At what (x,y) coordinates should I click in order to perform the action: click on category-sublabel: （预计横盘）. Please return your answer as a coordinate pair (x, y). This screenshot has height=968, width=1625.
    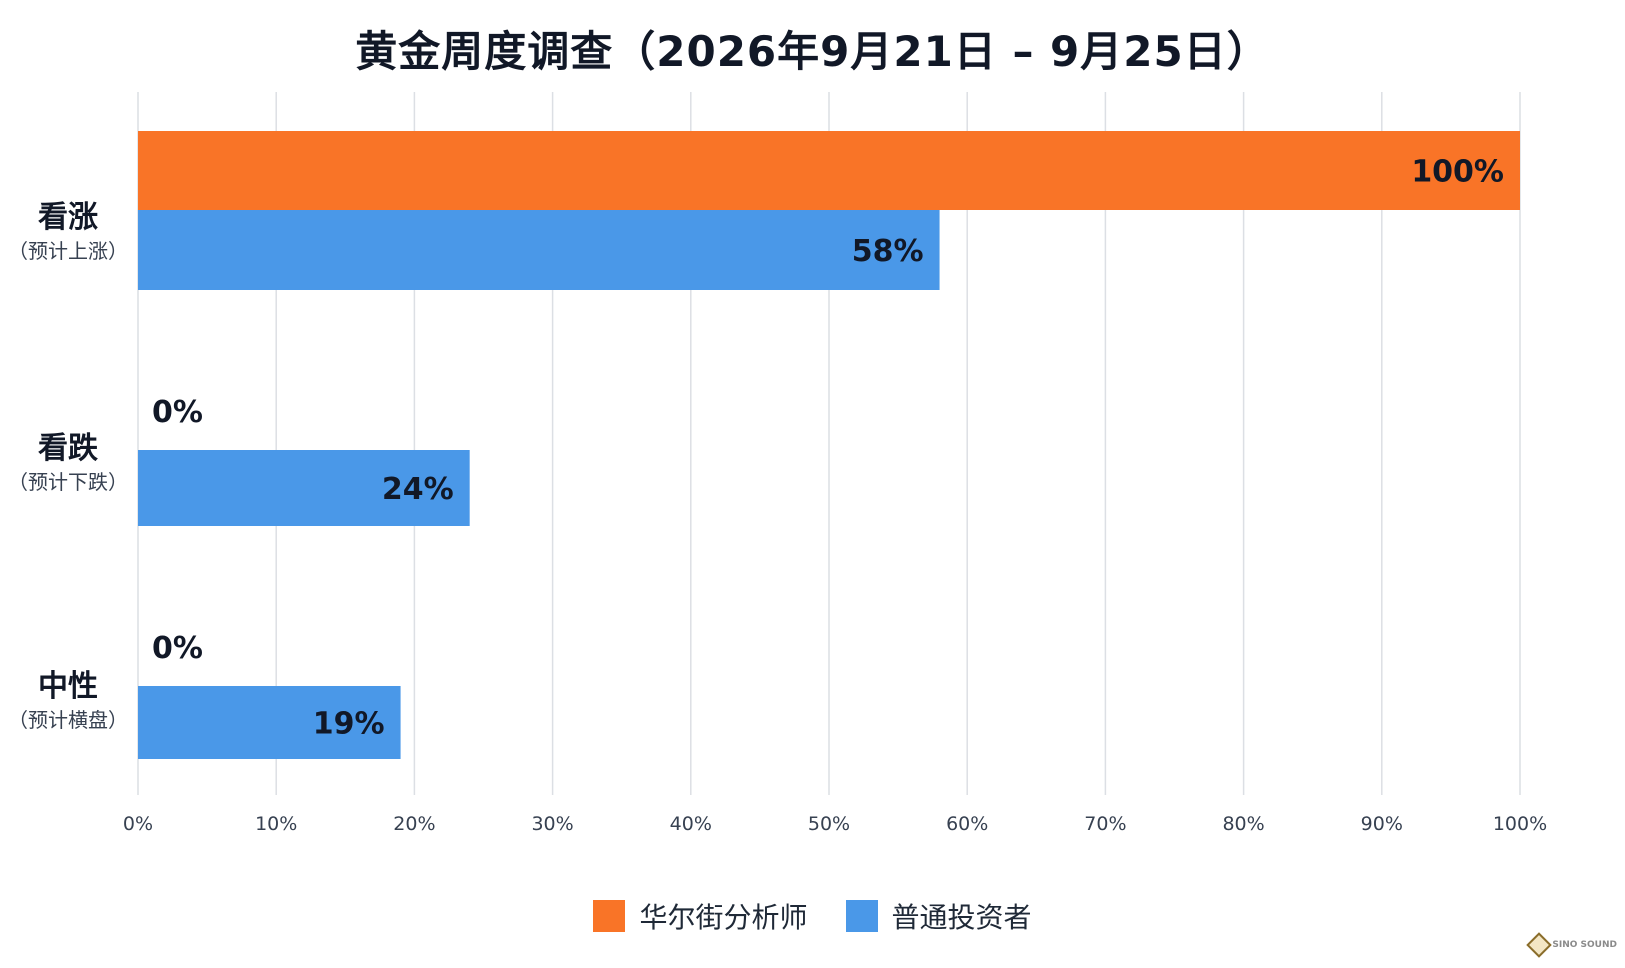
    Looking at the image, I should click on (68, 720).